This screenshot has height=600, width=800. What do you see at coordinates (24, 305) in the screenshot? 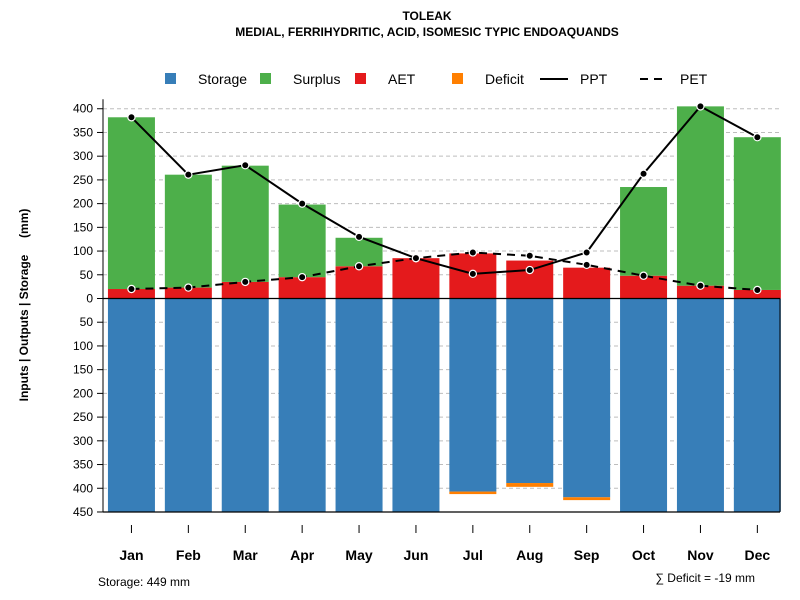
I see `y-axis-label: Inputs | Outputs | Storage (mm)` at bounding box center [24, 305].